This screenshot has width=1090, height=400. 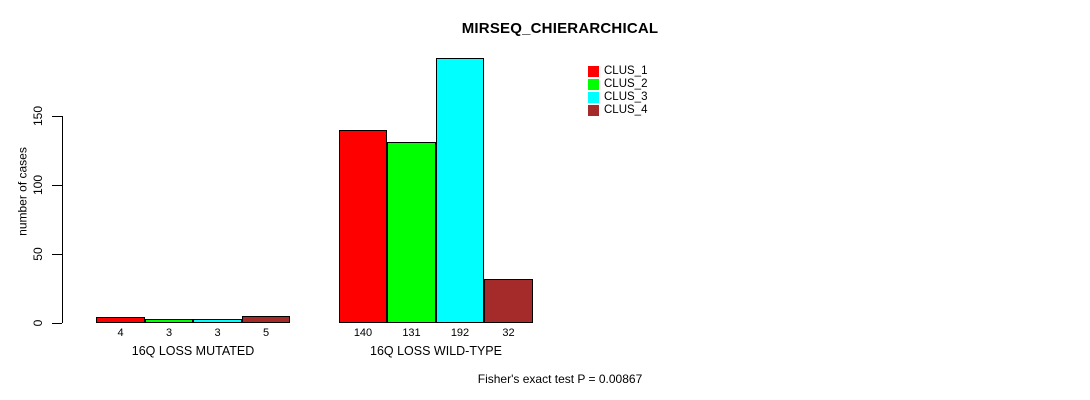 I want to click on bar-value-label: 140, so click(x=363, y=333).